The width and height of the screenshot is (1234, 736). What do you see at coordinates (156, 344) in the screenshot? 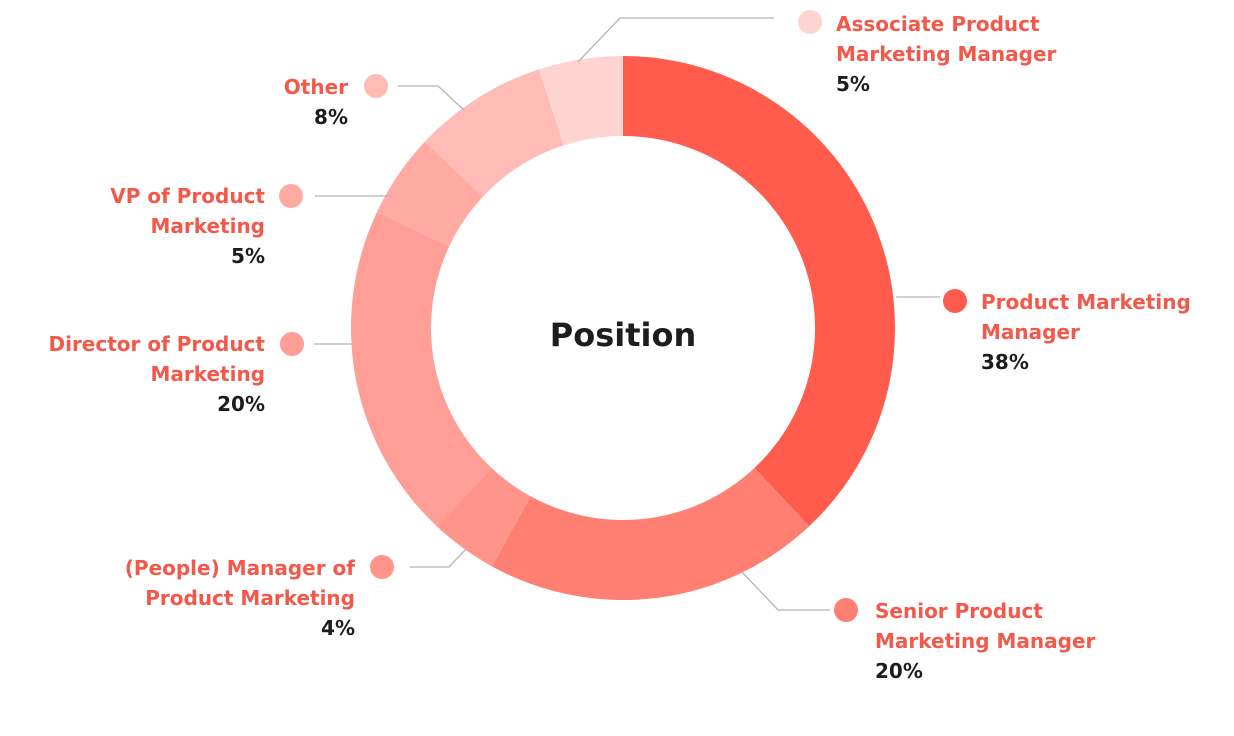
I see `slice-category-label: Director of Product` at bounding box center [156, 344].